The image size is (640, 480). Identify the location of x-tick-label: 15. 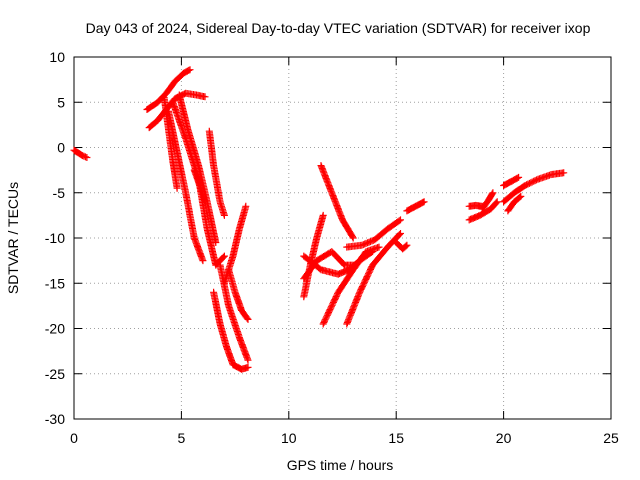
(396, 438).